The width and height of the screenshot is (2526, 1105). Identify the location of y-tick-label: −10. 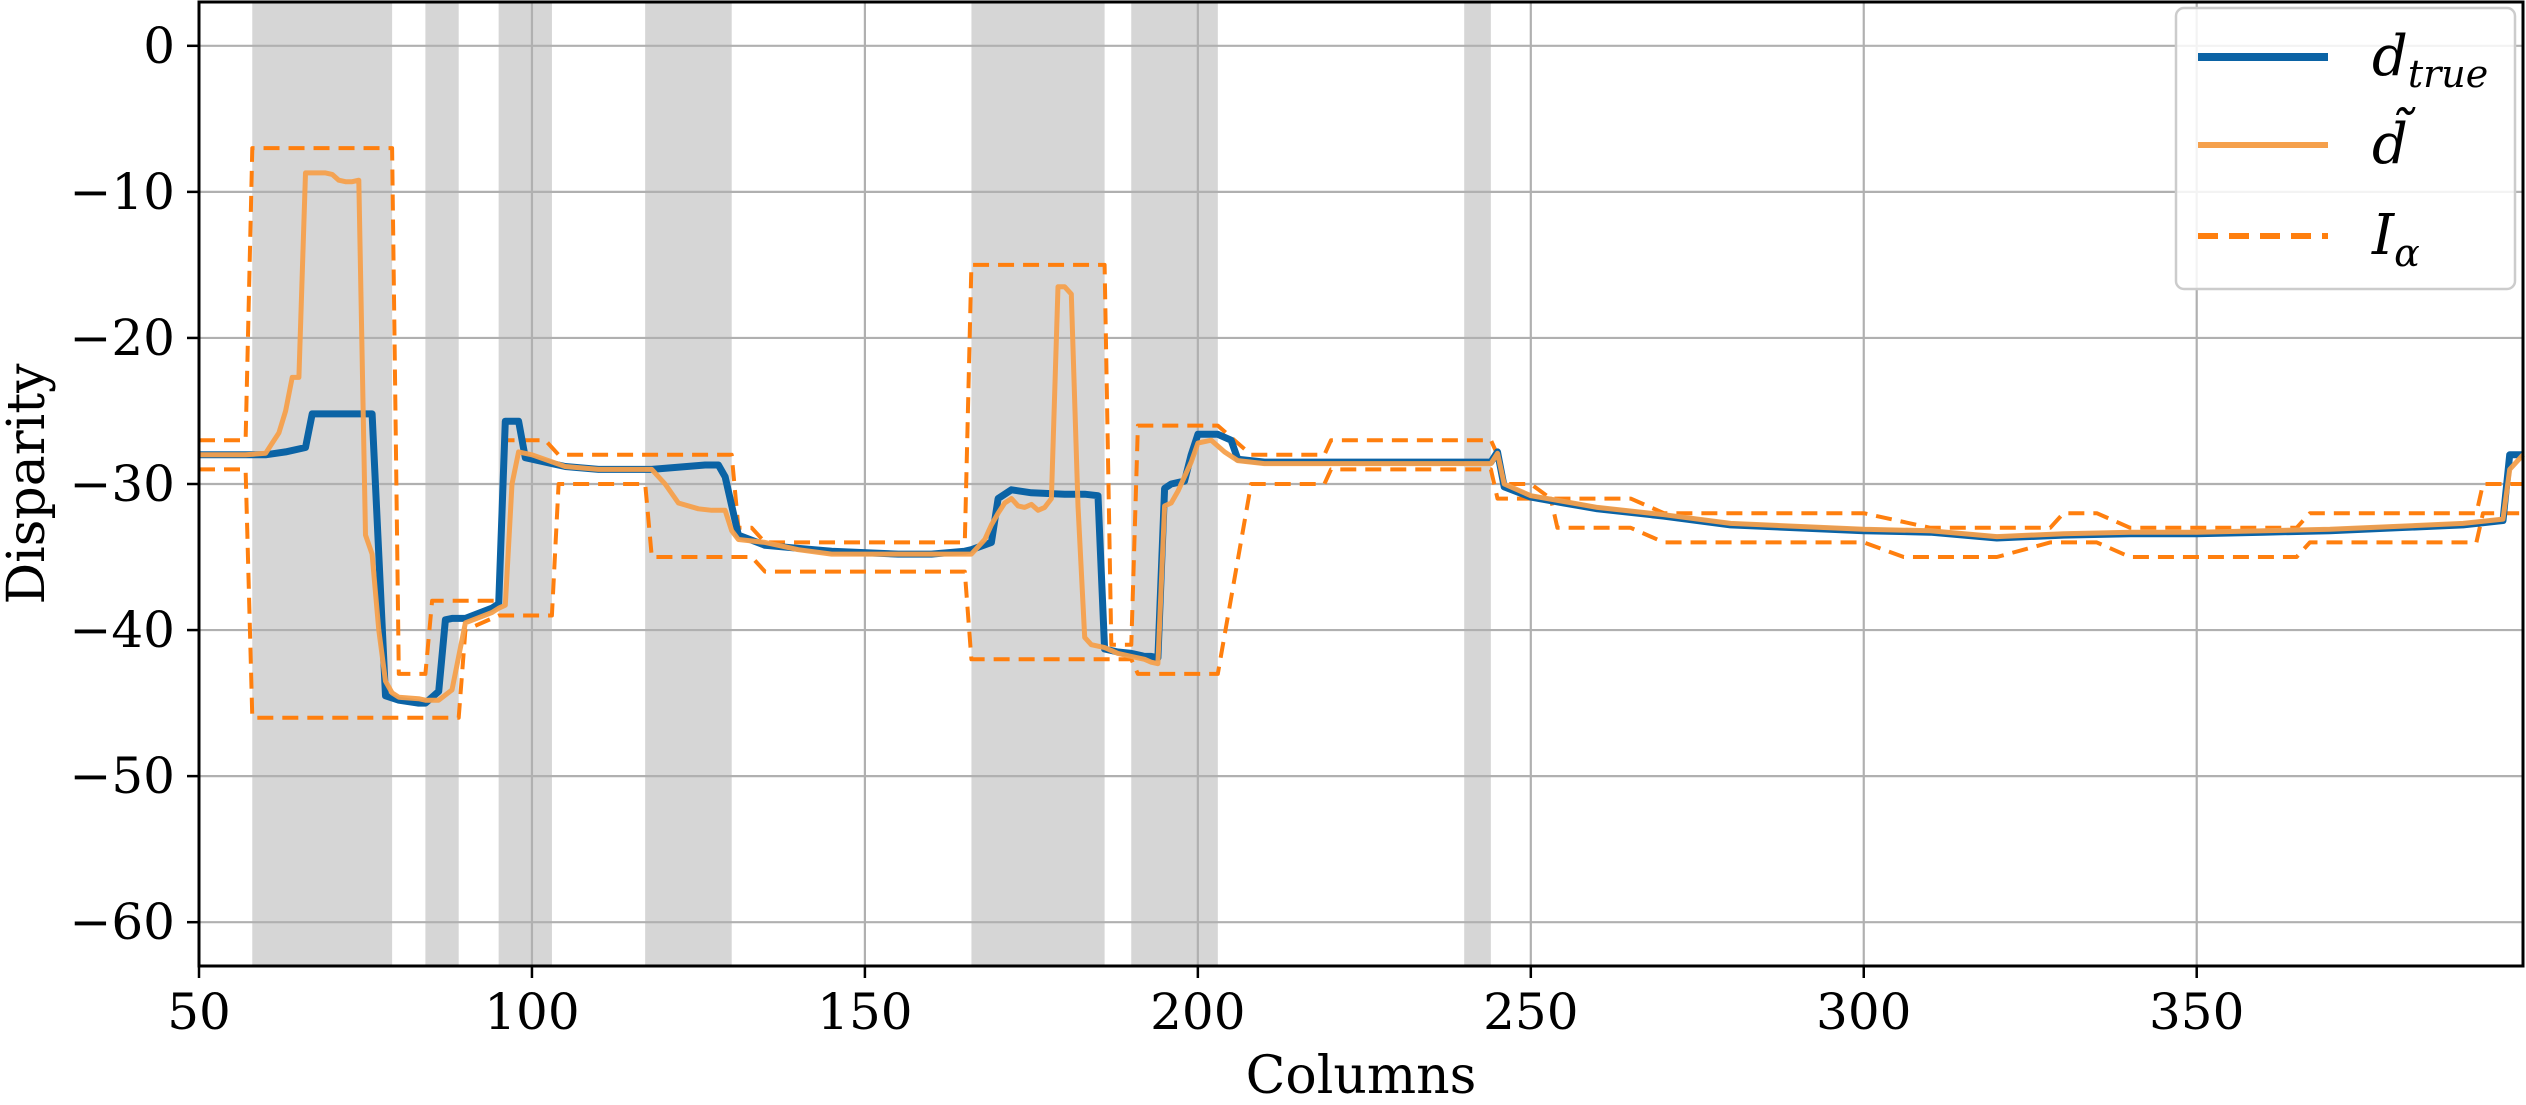
(122, 192).